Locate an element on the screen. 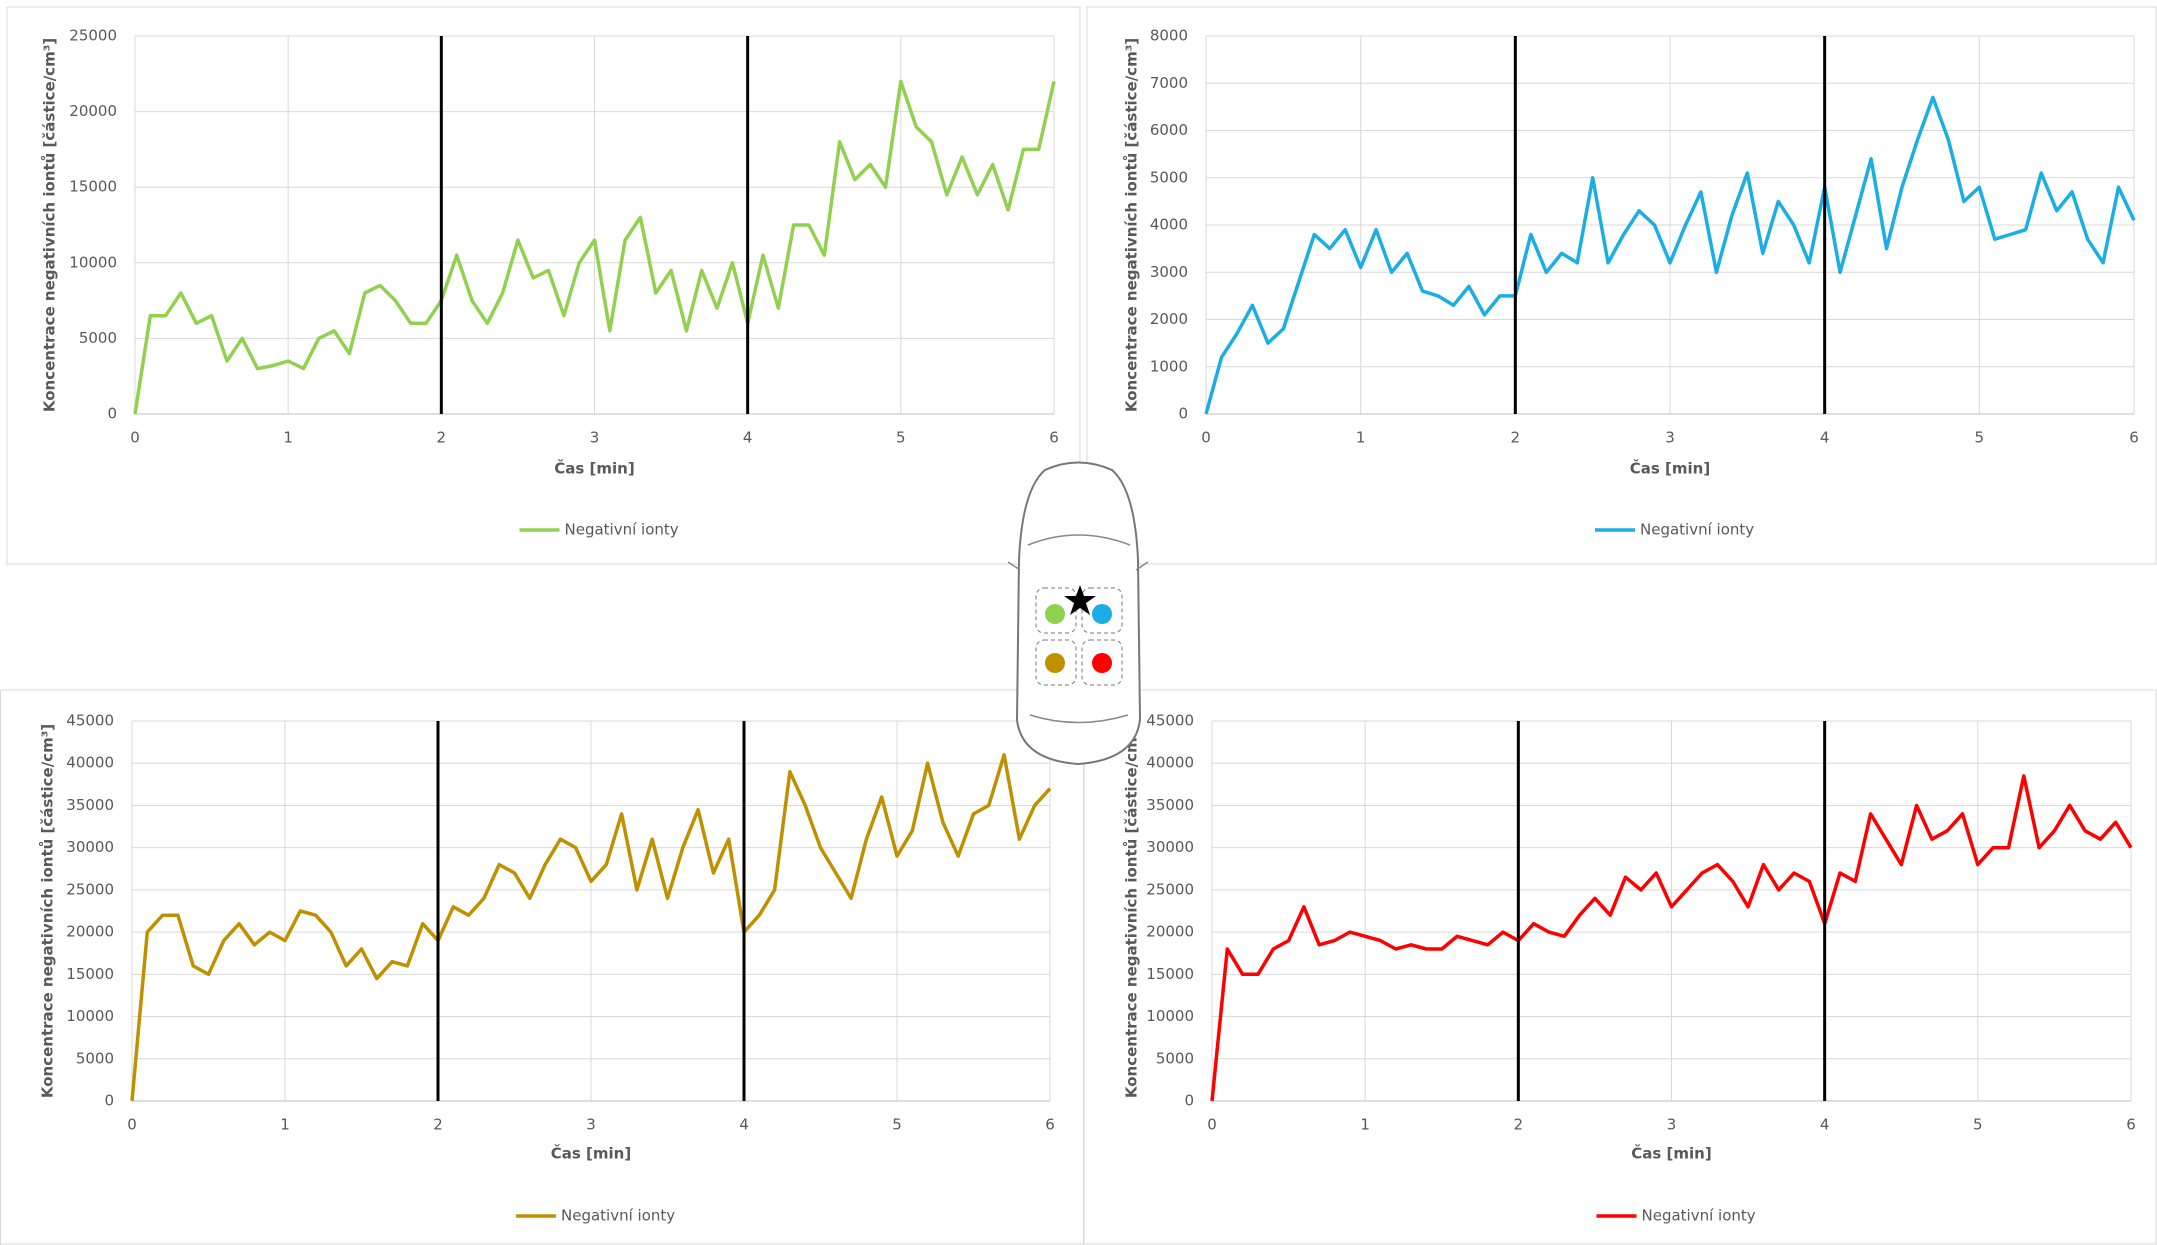 The height and width of the screenshot is (1245, 2157). y-tick-label: 6000 is located at coordinates (1169, 130).